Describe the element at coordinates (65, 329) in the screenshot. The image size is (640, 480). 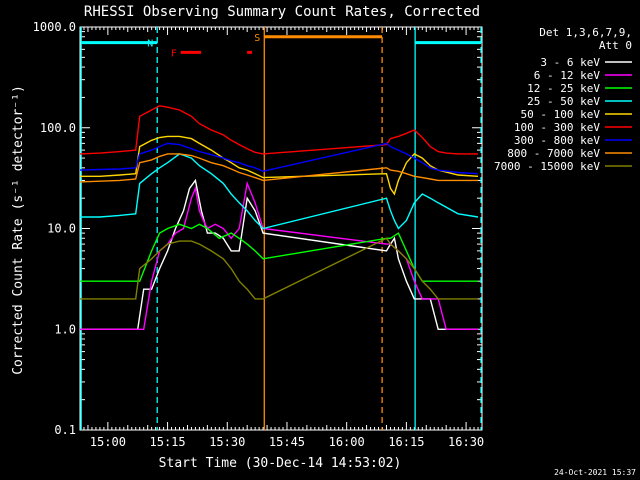
I see `y-tick-label: 1.0` at that location.